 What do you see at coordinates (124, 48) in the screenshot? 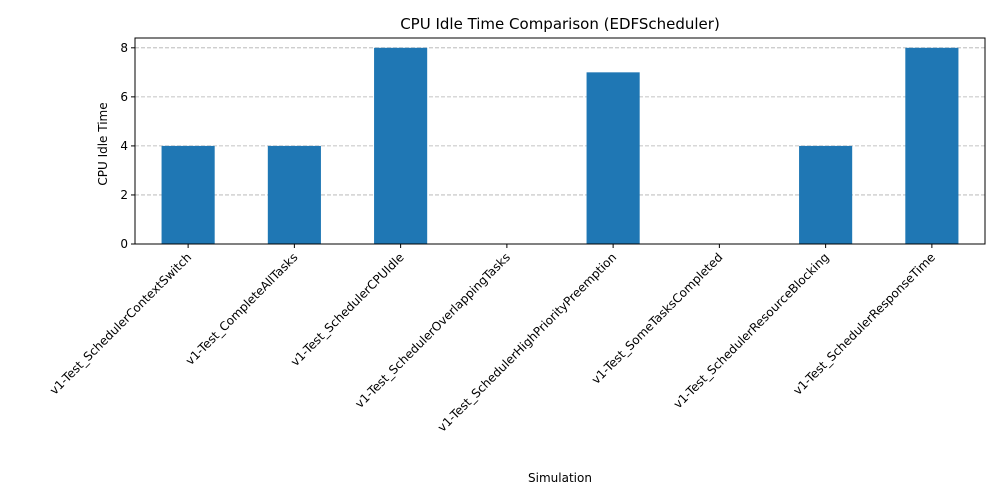
I see `y-tick-label: 8` at bounding box center [124, 48].